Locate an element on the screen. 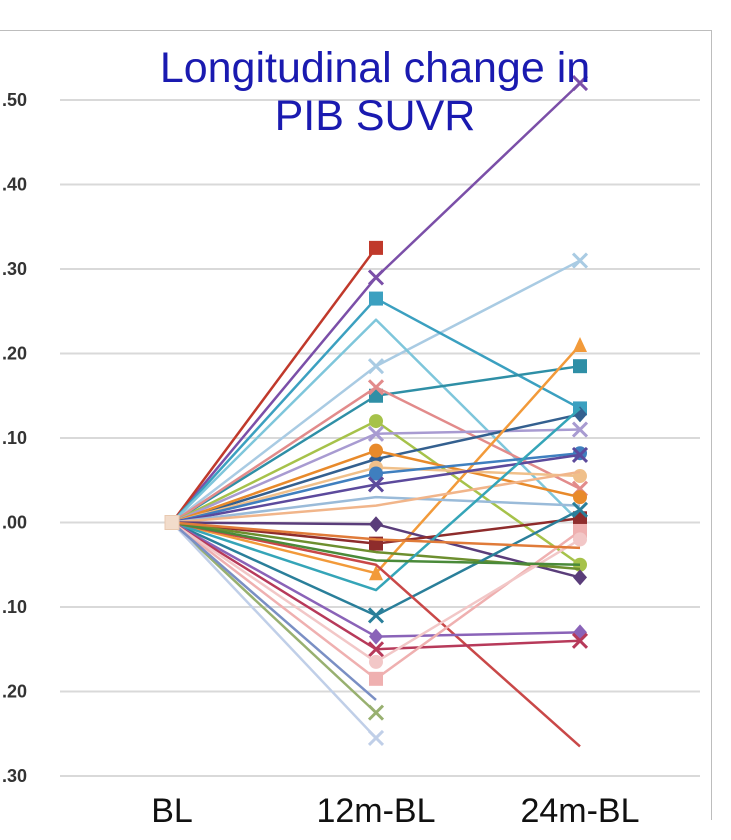 This screenshot has width=731, height=840. x-tick-label: BL is located at coordinates (172, 811).